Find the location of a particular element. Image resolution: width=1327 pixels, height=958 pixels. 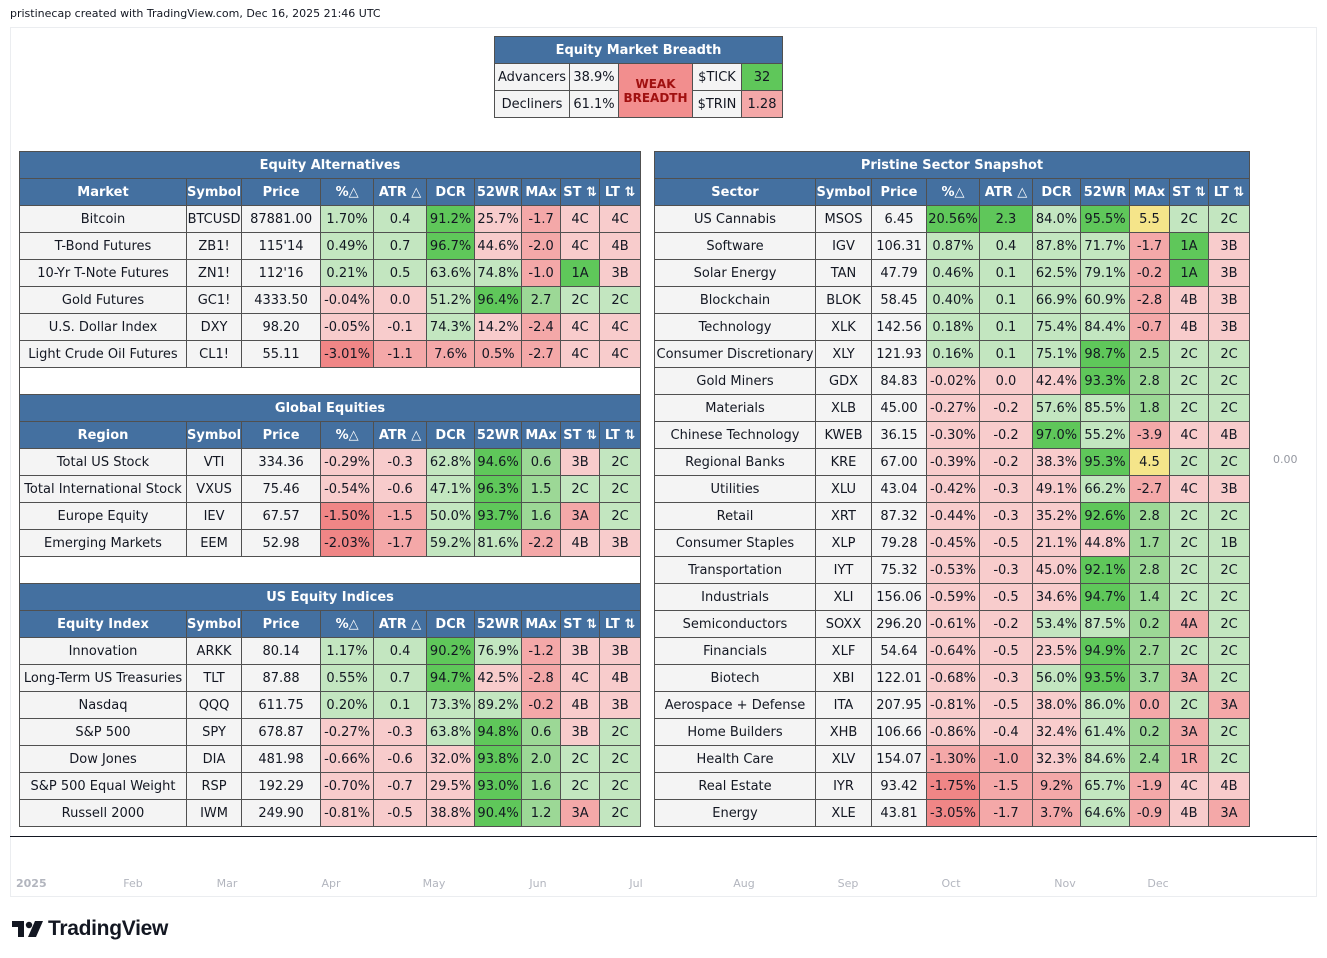

table-cell: 0.40% is located at coordinates (953, 300).